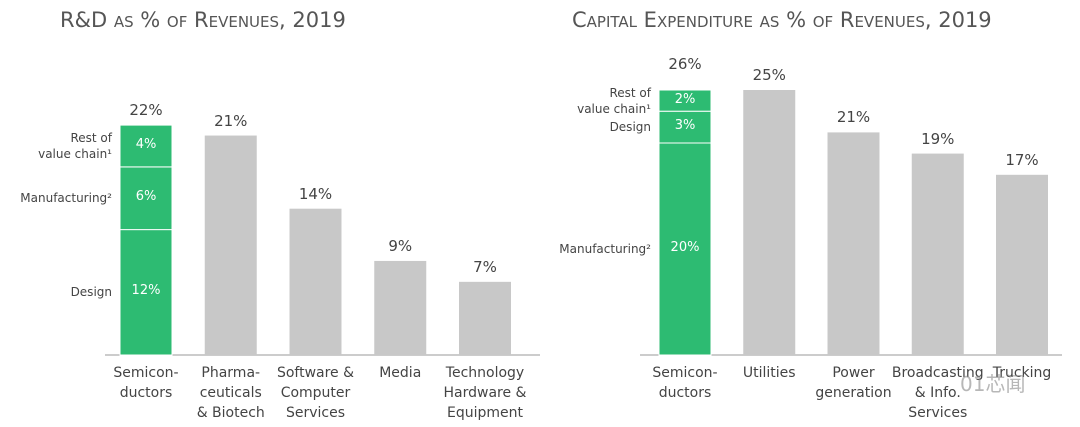  Describe the element at coordinates (230, 393) in the screenshot. I see `x-tick-label: Pharma- ceuticals & Biotech` at that location.